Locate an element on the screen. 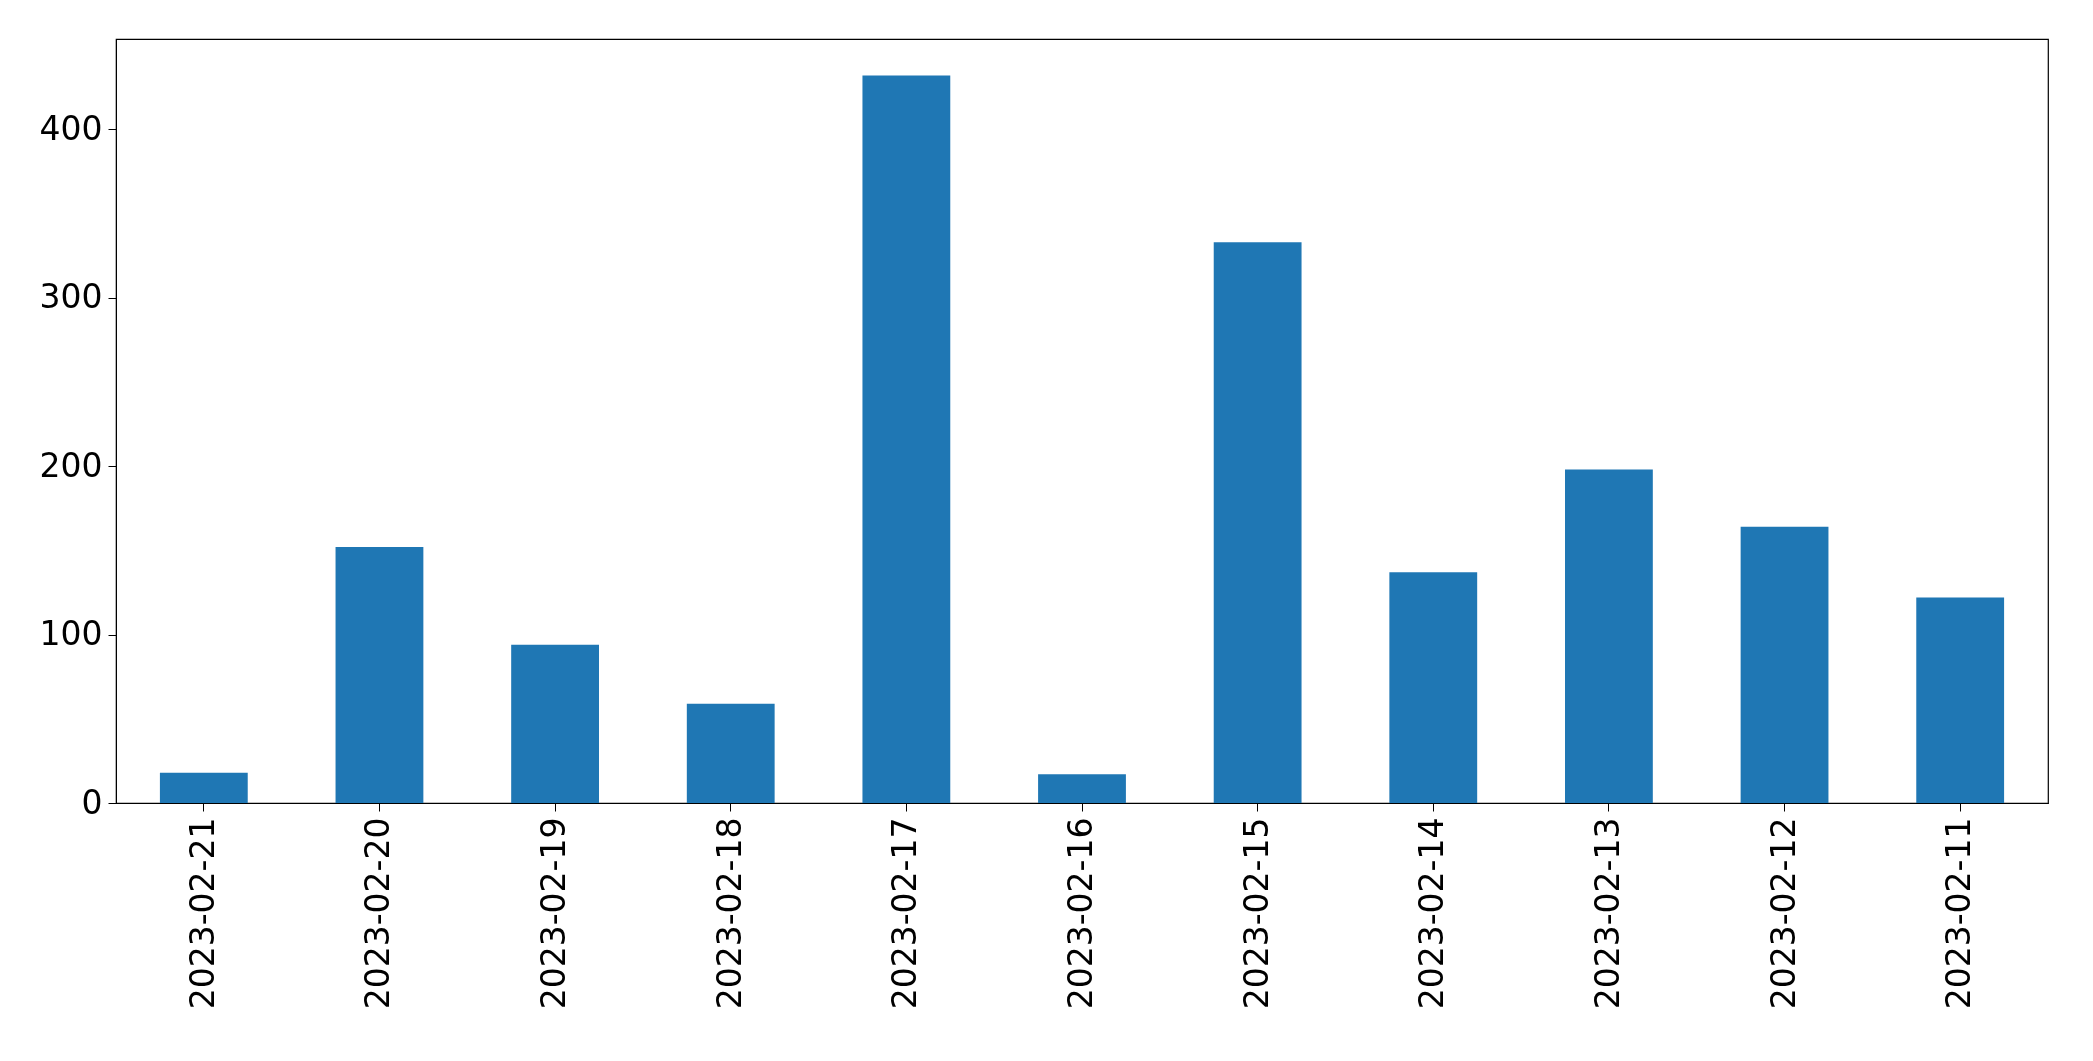 The image size is (2093, 1061). x-tick-label: 2023-02-20 is located at coordinates (378, 913).